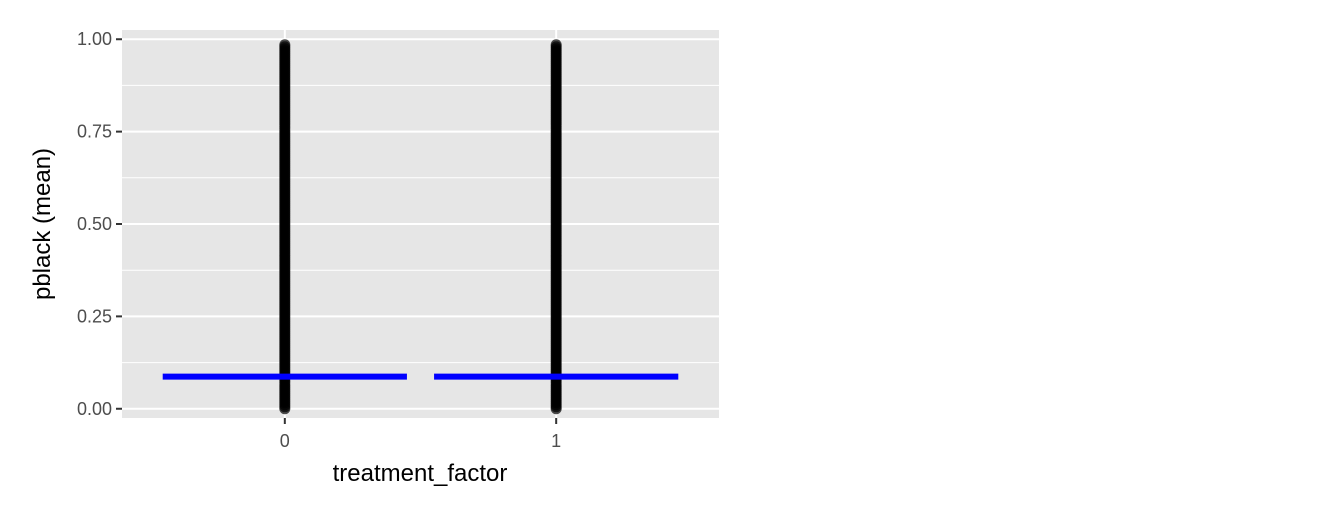 The image size is (1344, 521). I want to click on y-tick-label: 0.75, so click(94, 132).